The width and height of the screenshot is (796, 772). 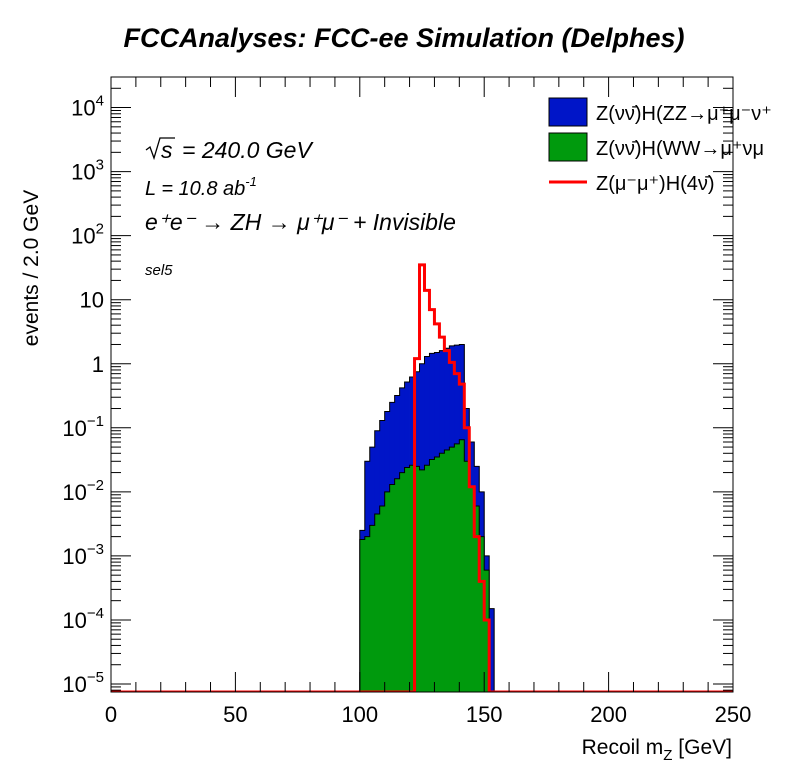 I want to click on chart-title: FCCAnalyses: FCC-ee Simulation (Delphes), so click(x=403, y=38).